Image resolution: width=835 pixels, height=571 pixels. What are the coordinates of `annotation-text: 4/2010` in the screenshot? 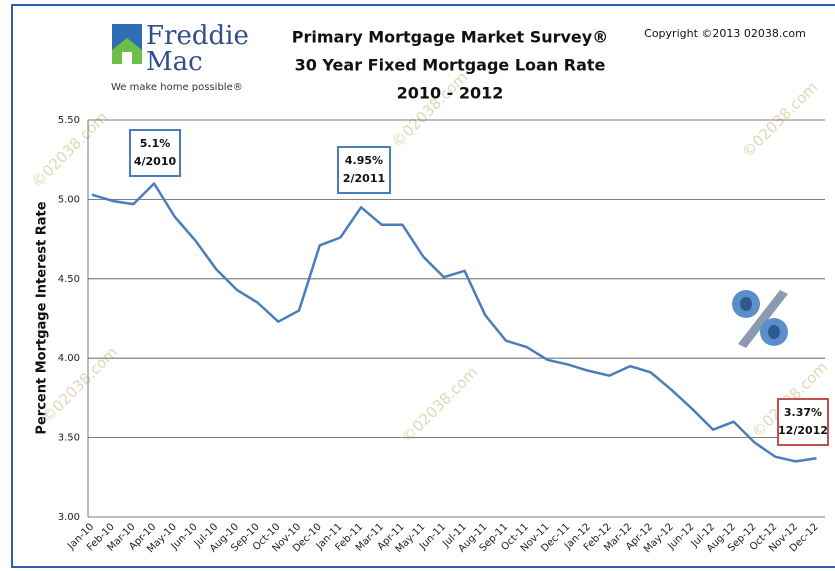 It's located at (155, 161).